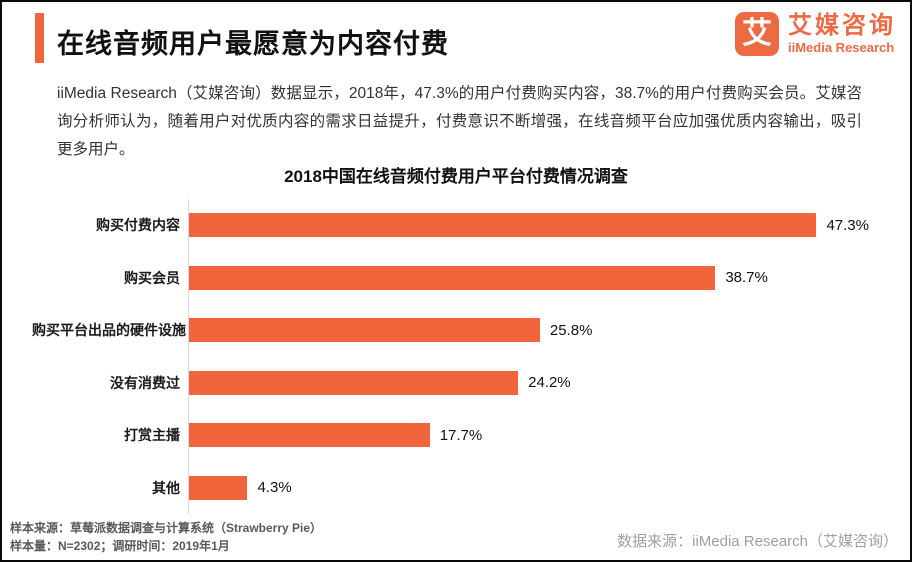 This screenshot has width=912, height=562. I want to click on chart-row: 购买会员 38.7%, so click(463, 277).